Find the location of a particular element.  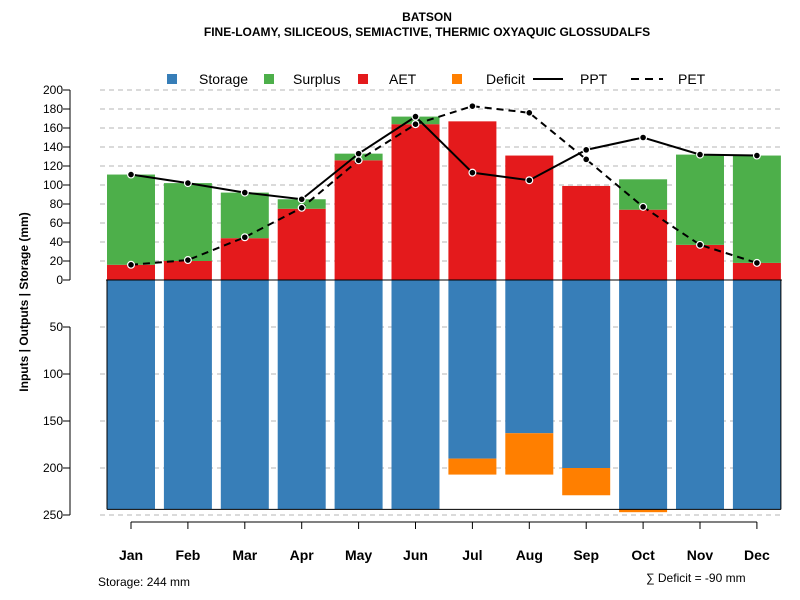

pet-point-feb is located at coordinates (187, 260).